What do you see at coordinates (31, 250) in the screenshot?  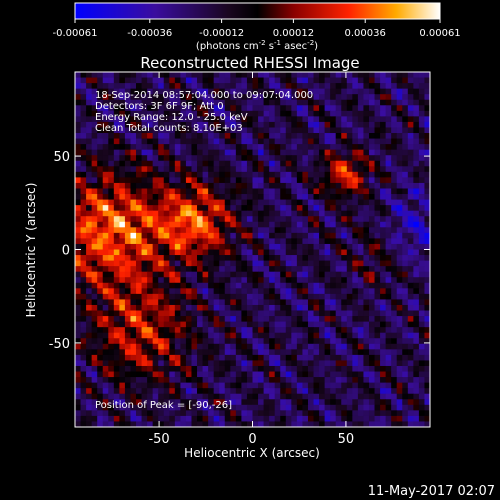 I see `y-axis-label: Heliocentric Y (arcsec)` at bounding box center [31, 250].